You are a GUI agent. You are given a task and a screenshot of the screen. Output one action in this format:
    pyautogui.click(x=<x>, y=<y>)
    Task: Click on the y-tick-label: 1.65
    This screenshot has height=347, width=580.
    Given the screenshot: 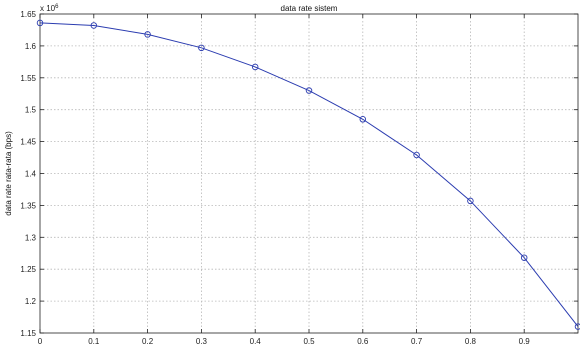 What is the action you would take?
    pyautogui.click(x=28, y=14)
    